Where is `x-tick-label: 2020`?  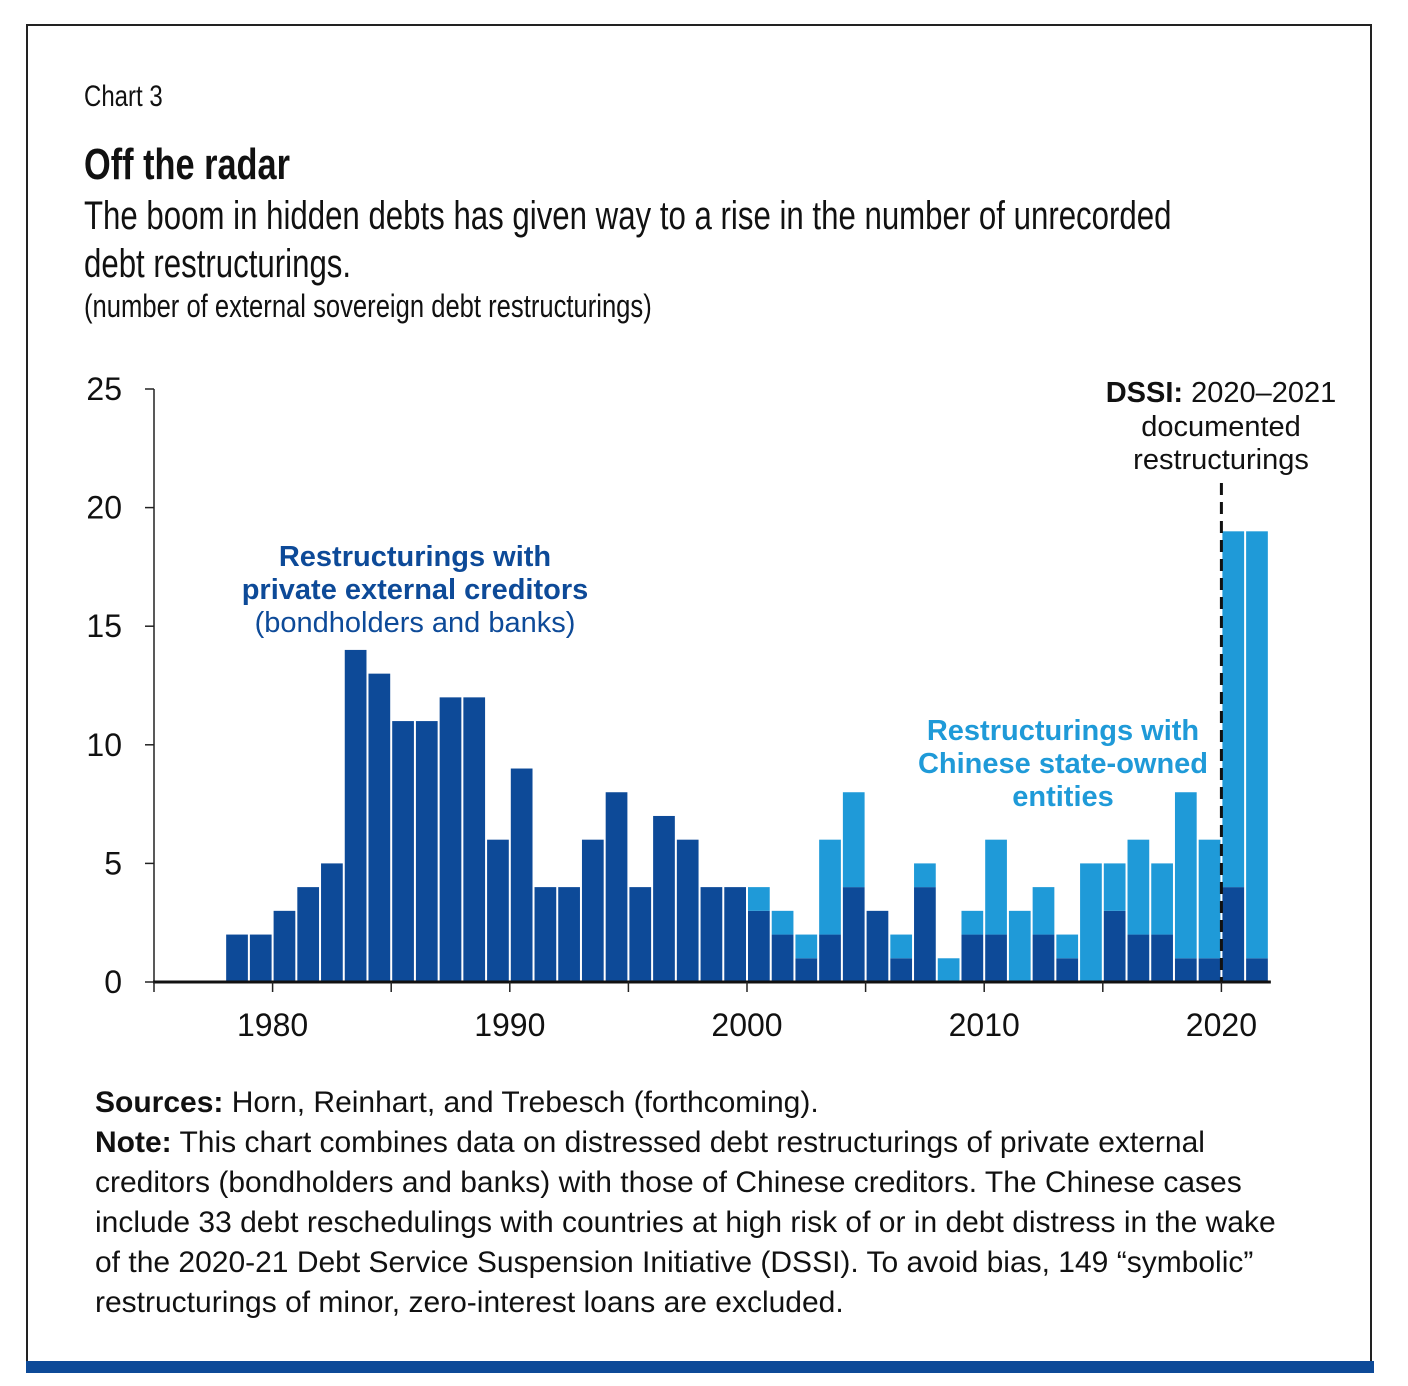 x-tick-label: 2020 is located at coordinates (1221, 1025).